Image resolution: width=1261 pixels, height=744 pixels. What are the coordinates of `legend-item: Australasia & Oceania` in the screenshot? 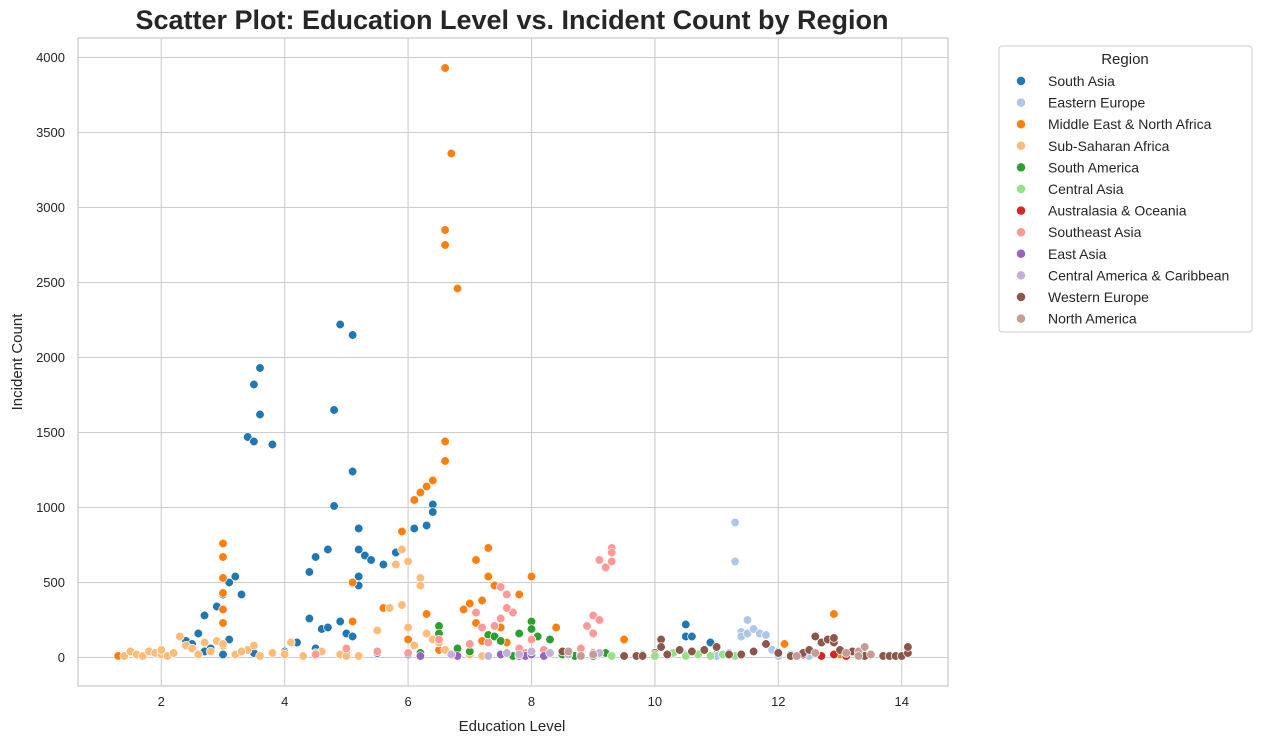 It's located at (1101, 211).